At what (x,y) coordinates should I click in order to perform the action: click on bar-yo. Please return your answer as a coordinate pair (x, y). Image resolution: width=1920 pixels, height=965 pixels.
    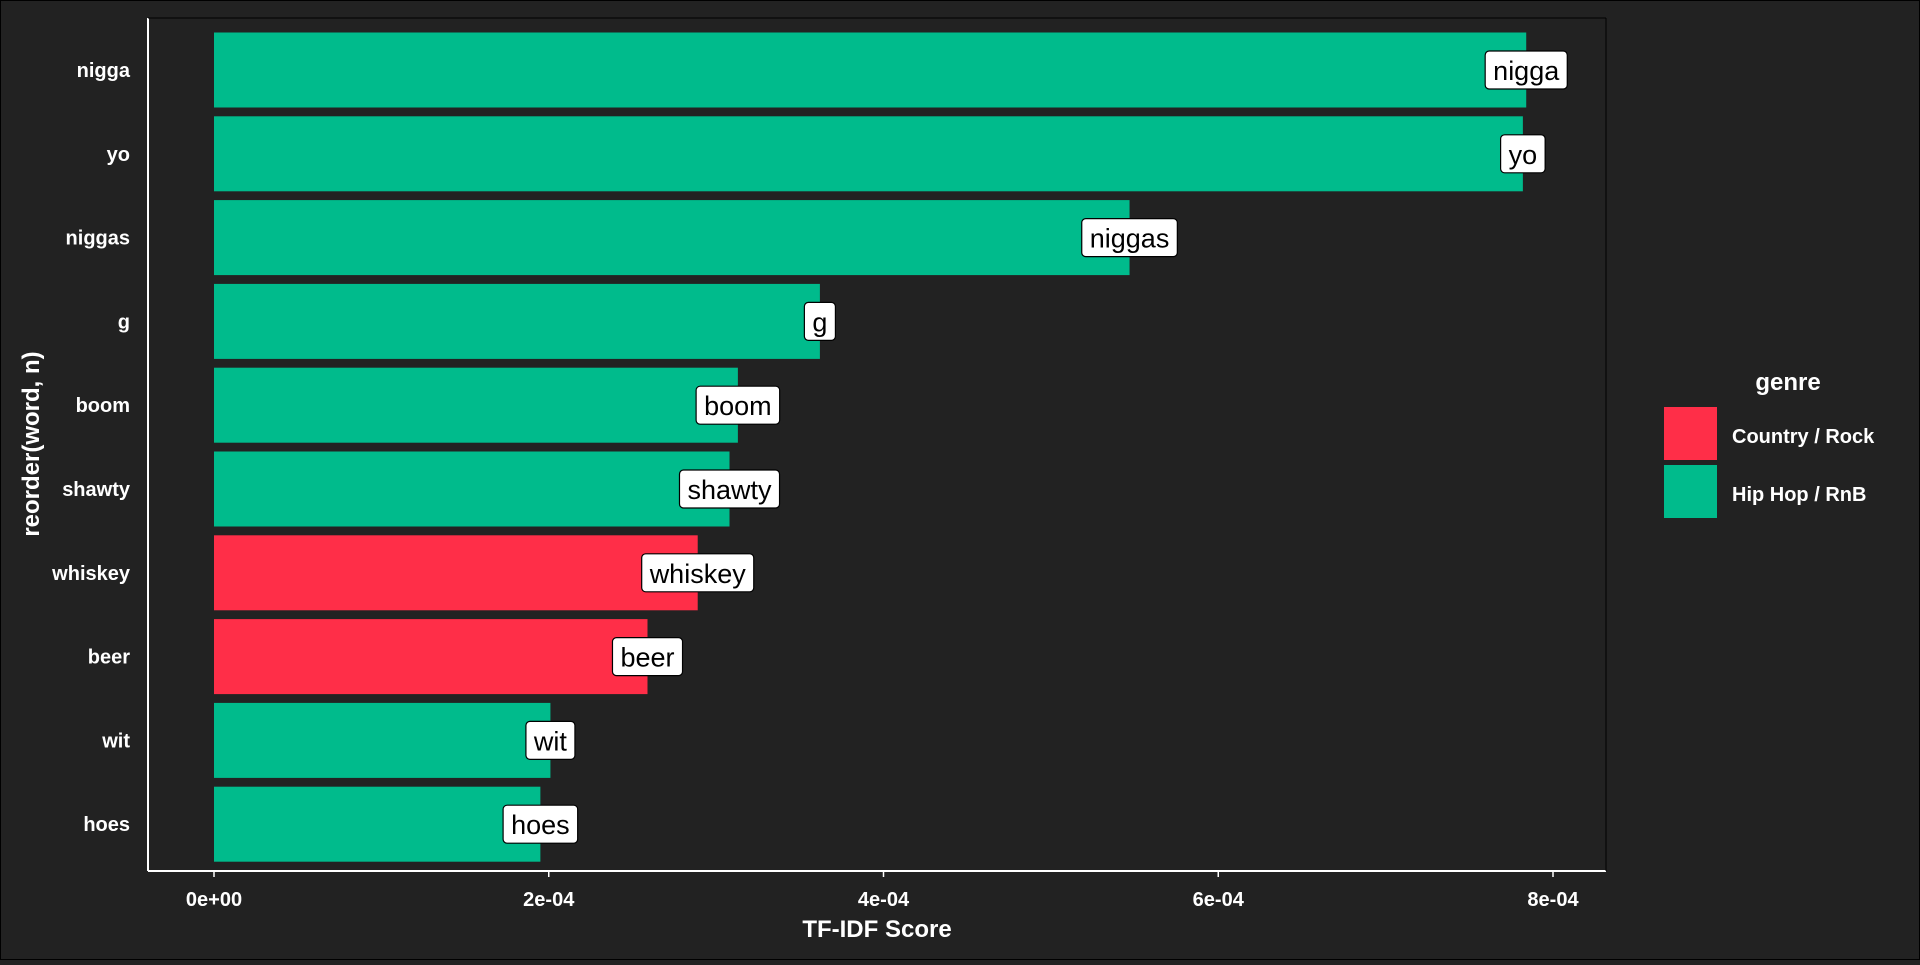
    Looking at the image, I should click on (868, 154).